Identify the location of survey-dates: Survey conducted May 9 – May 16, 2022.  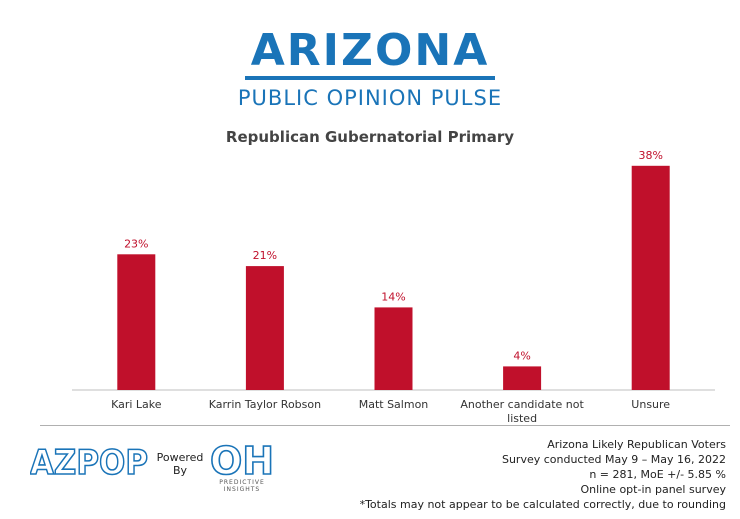
(613, 459).